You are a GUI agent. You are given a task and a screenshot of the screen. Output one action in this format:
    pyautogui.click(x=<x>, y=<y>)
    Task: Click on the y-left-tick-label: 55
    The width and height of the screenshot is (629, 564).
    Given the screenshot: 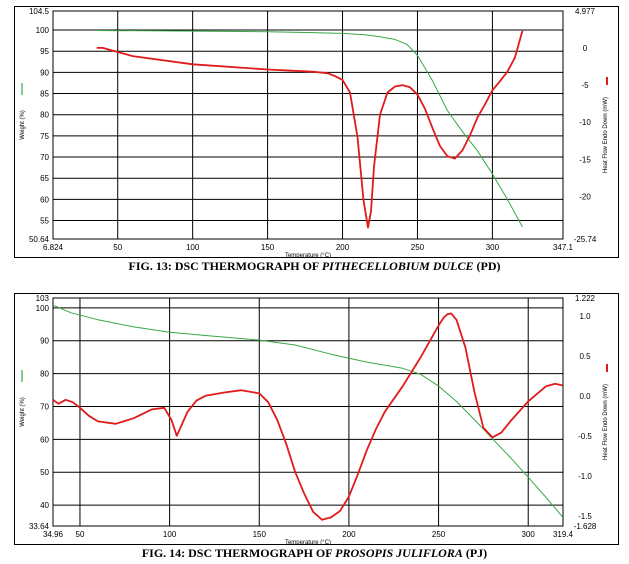 What is the action you would take?
    pyautogui.click(x=44, y=221)
    